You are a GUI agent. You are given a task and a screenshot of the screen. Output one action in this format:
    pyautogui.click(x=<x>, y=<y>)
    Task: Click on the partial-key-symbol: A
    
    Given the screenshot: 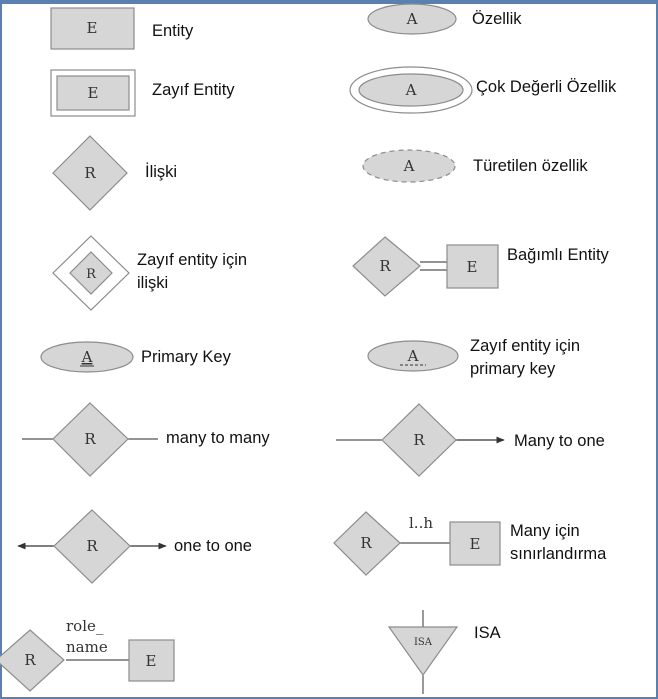 What is the action you would take?
    pyautogui.click(x=413, y=356)
    